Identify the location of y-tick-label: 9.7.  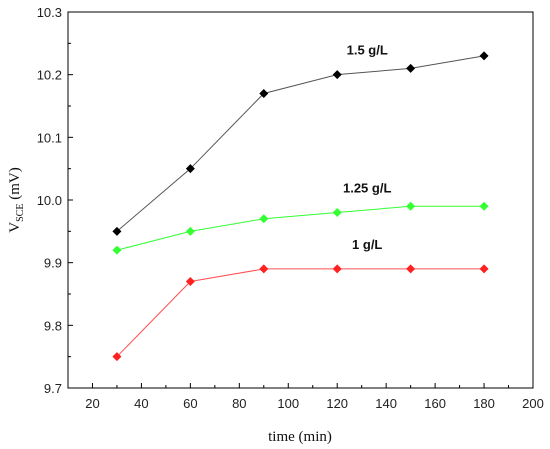
(53, 388).